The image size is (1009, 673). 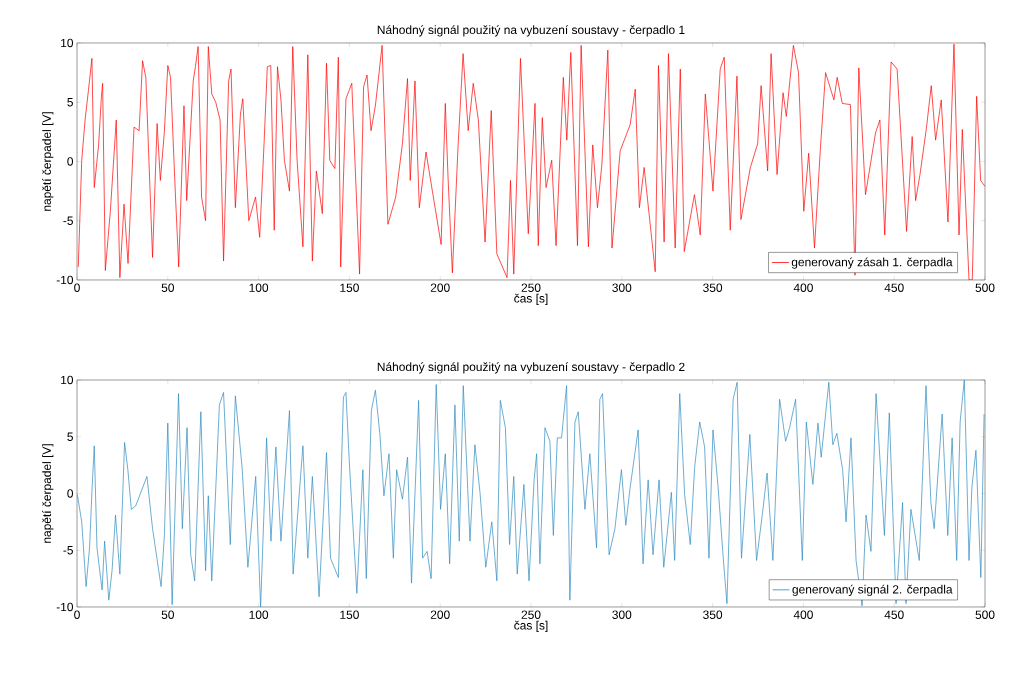 I want to click on legend-label: generovaný signál 2. čerpadla, so click(x=872, y=590).